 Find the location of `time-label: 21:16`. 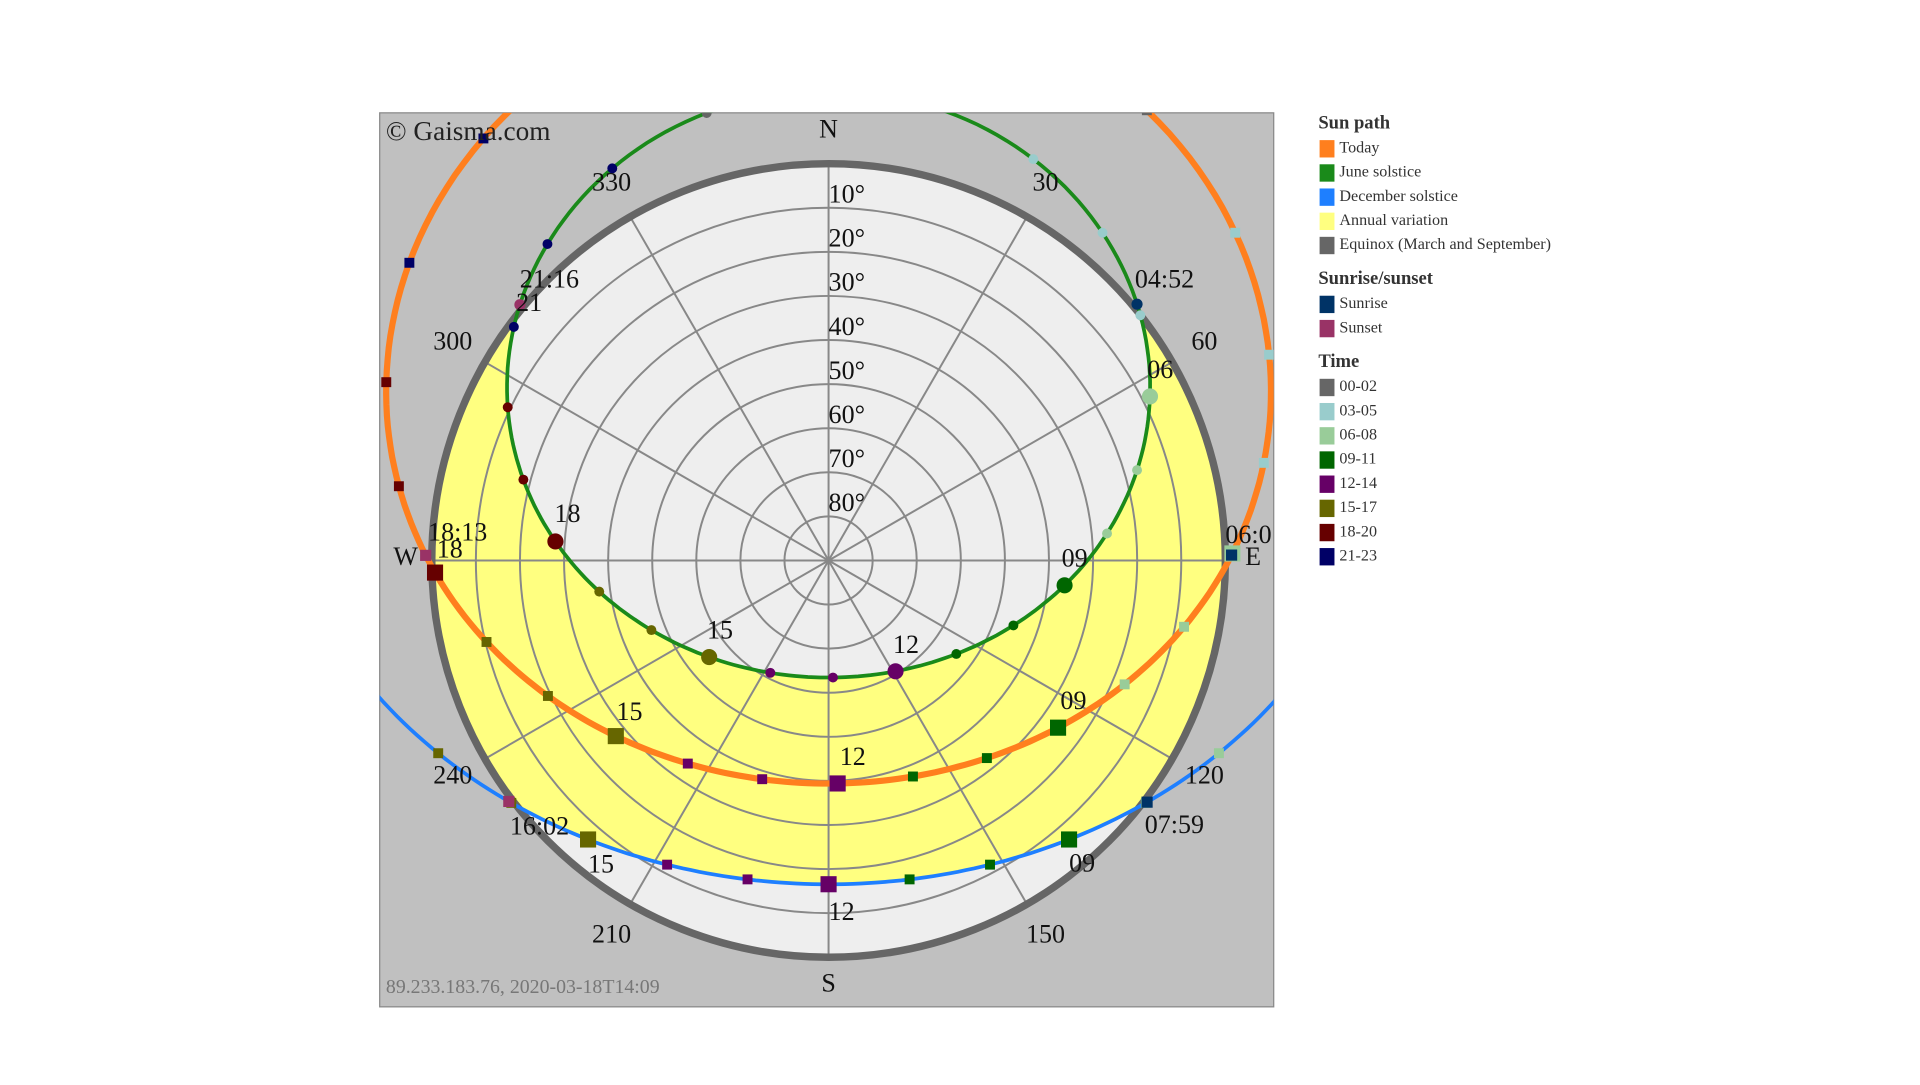

time-label: 21:16 is located at coordinates (549, 278).